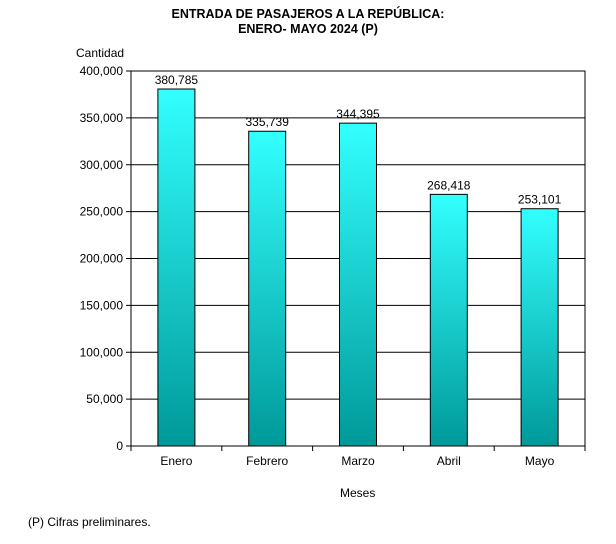 This screenshot has width=616, height=544. What do you see at coordinates (119, 446) in the screenshot?
I see `y-tick-label: 0` at bounding box center [119, 446].